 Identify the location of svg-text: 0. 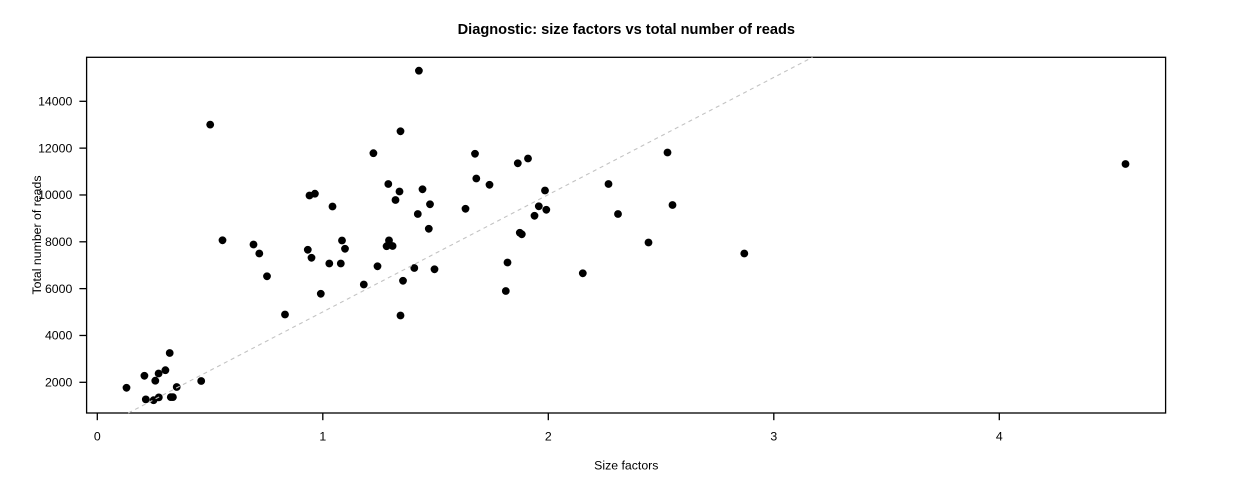
(97, 437).